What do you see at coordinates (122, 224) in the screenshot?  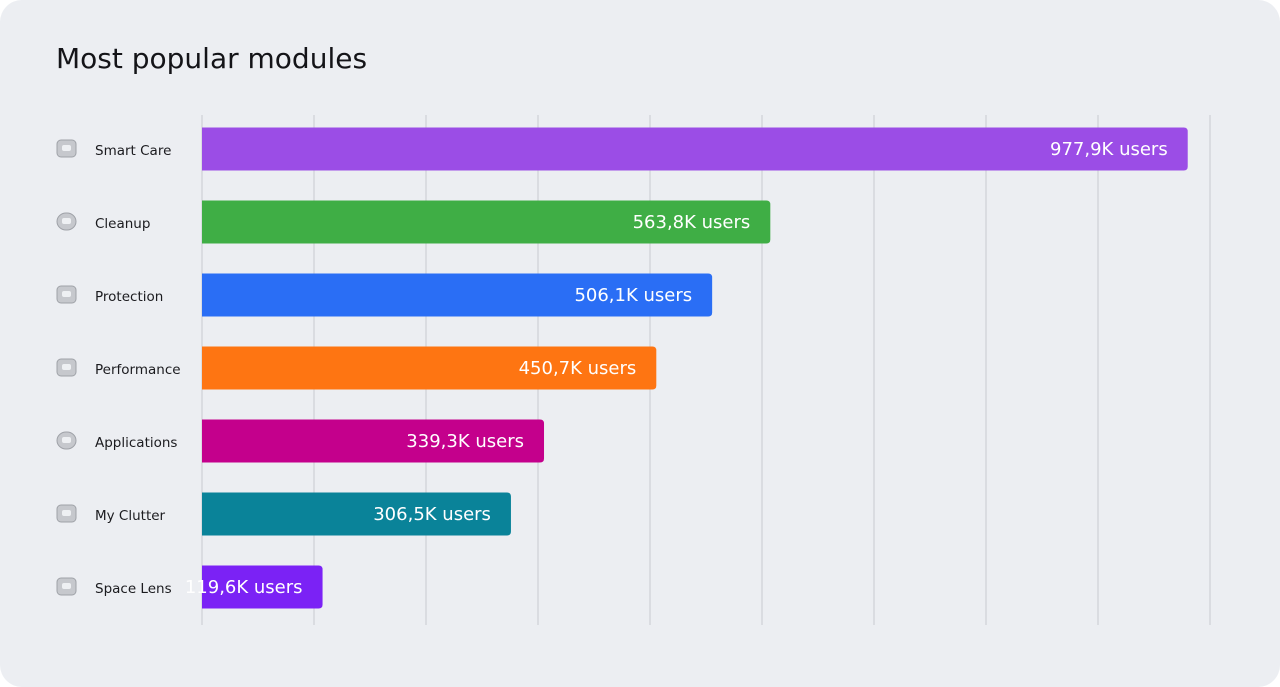 I see `category-label: Cleanup` at bounding box center [122, 224].